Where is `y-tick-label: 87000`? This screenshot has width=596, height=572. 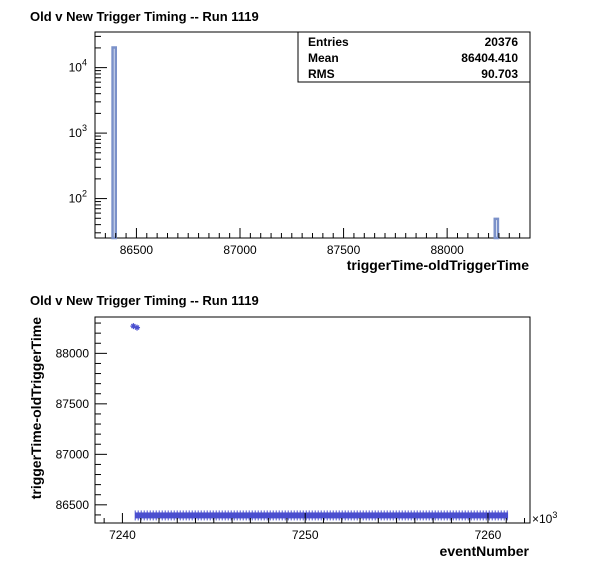 y-tick-label: 87000 is located at coordinates (73, 454).